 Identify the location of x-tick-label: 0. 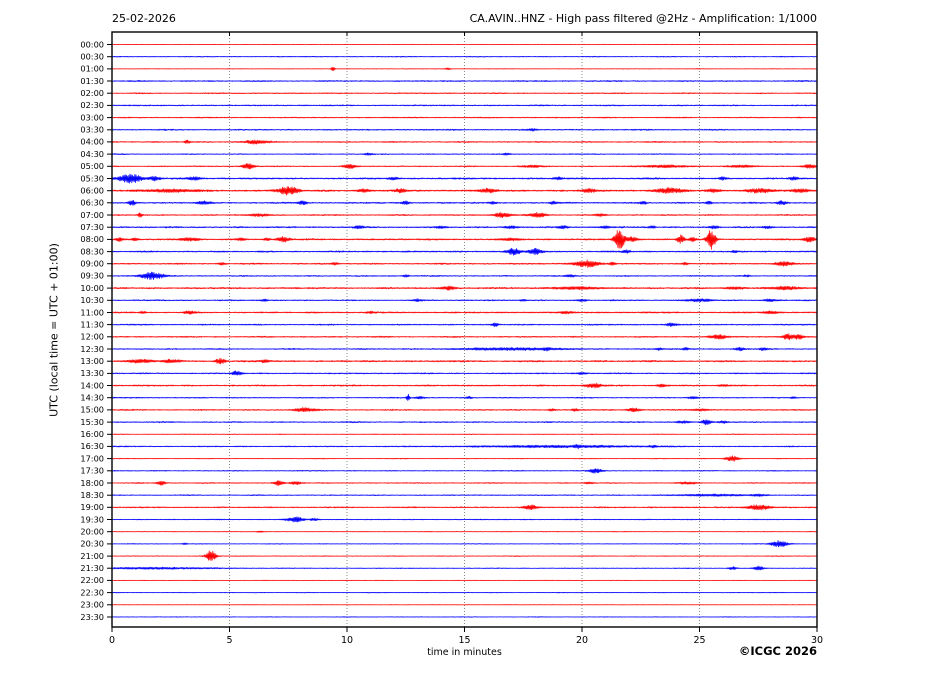
(112, 640).